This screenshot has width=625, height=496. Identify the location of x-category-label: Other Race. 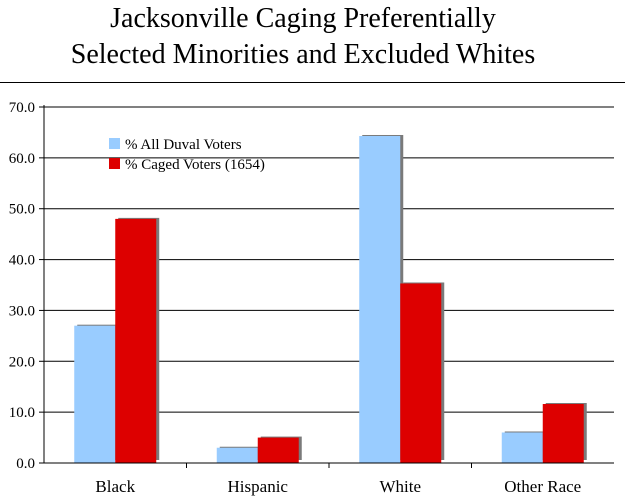
(542, 486).